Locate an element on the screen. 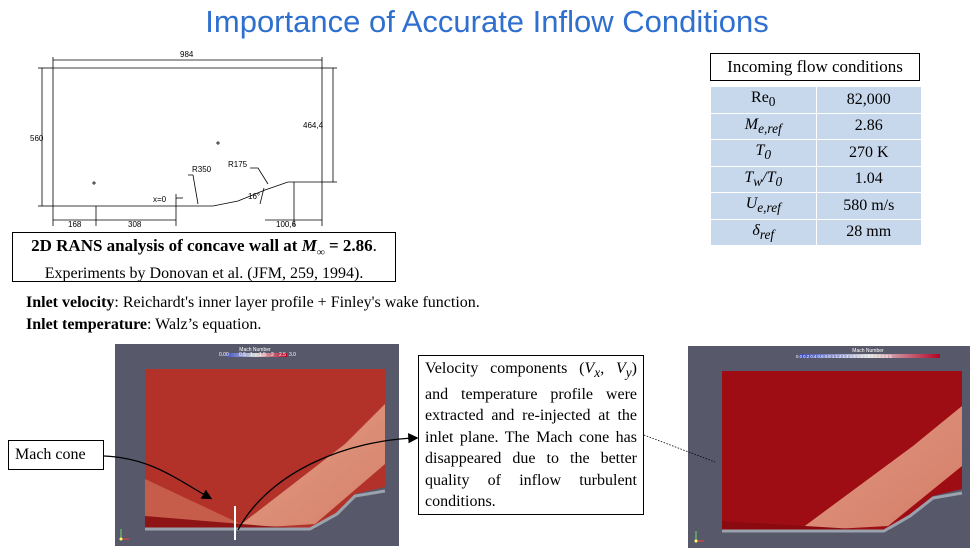 The image size is (974, 550). colorbar-tick: 0.5 is located at coordinates (242, 355).